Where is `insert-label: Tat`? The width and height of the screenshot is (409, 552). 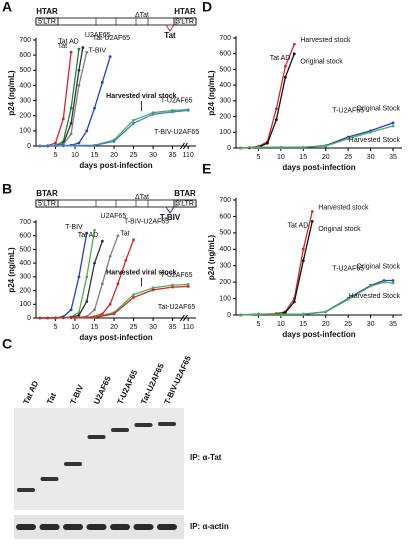
insert-label: Tat is located at coordinates (170, 35).